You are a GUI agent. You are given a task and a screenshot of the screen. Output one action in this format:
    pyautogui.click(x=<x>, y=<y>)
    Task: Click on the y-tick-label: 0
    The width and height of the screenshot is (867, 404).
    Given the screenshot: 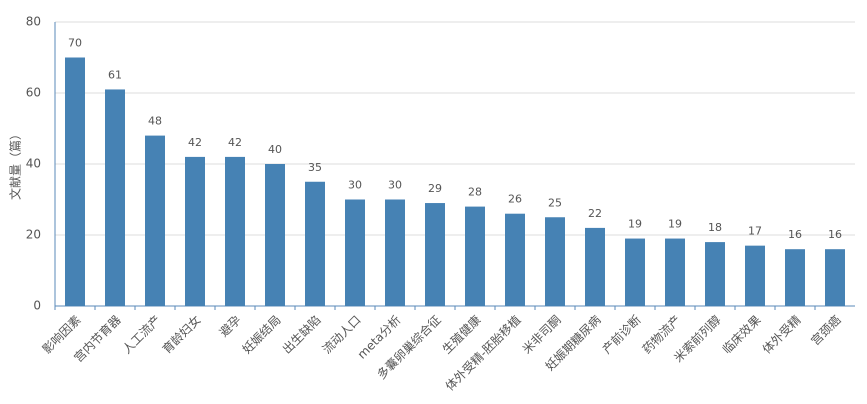 What is the action you would take?
    pyautogui.click(x=37, y=306)
    